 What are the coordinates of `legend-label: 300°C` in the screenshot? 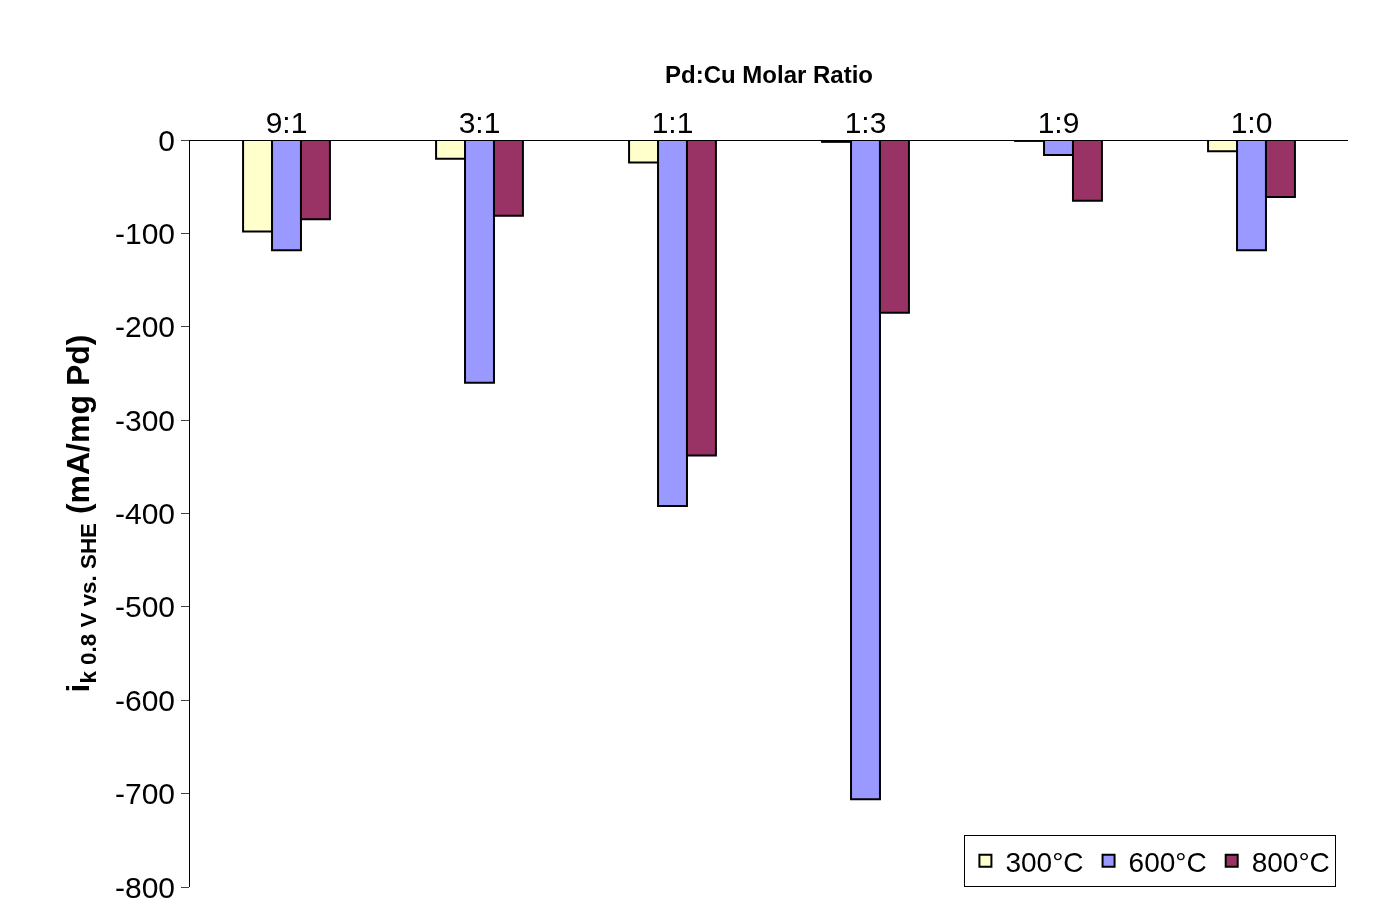 It's located at (1044, 862).